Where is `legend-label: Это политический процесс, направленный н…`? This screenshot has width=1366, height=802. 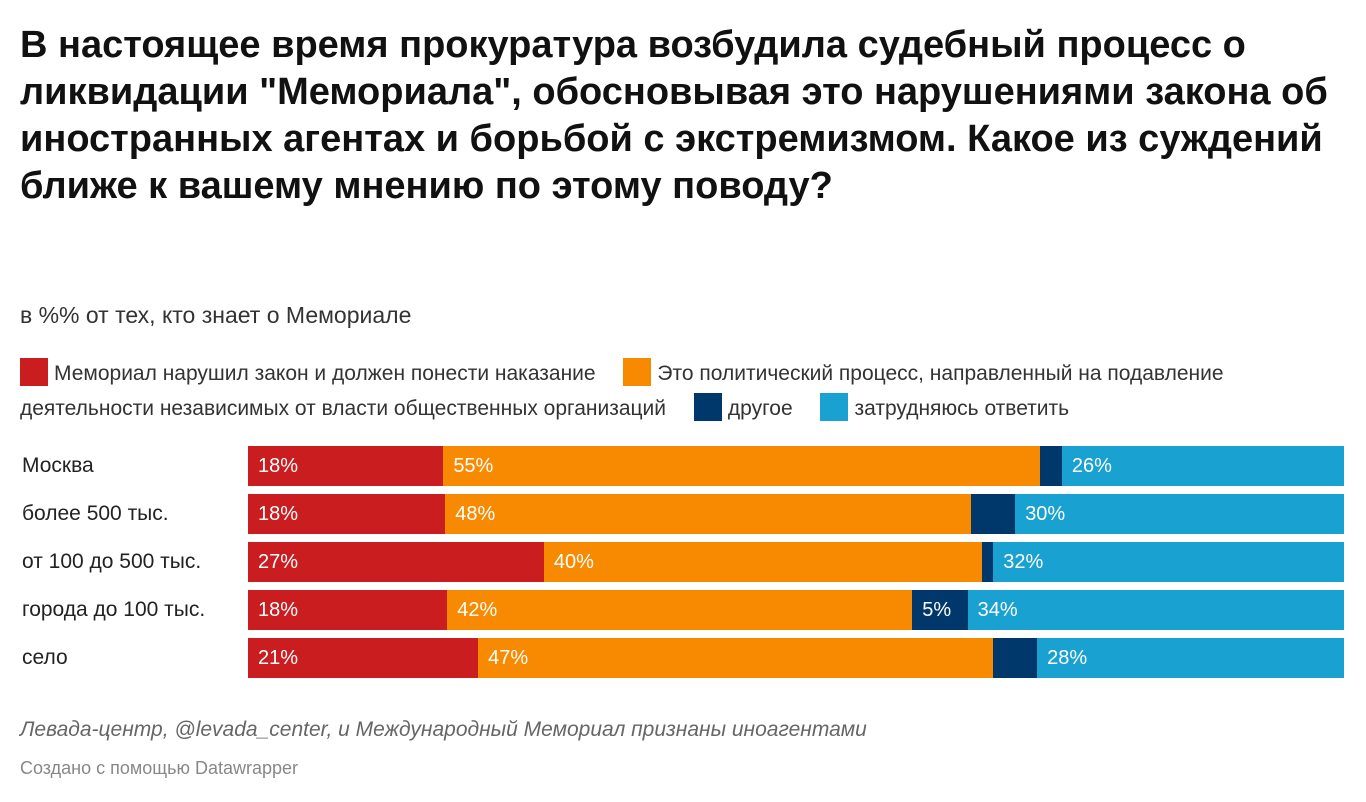
legend-label: Это политический процесс, направленный н… is located at coordinates (622, 391).